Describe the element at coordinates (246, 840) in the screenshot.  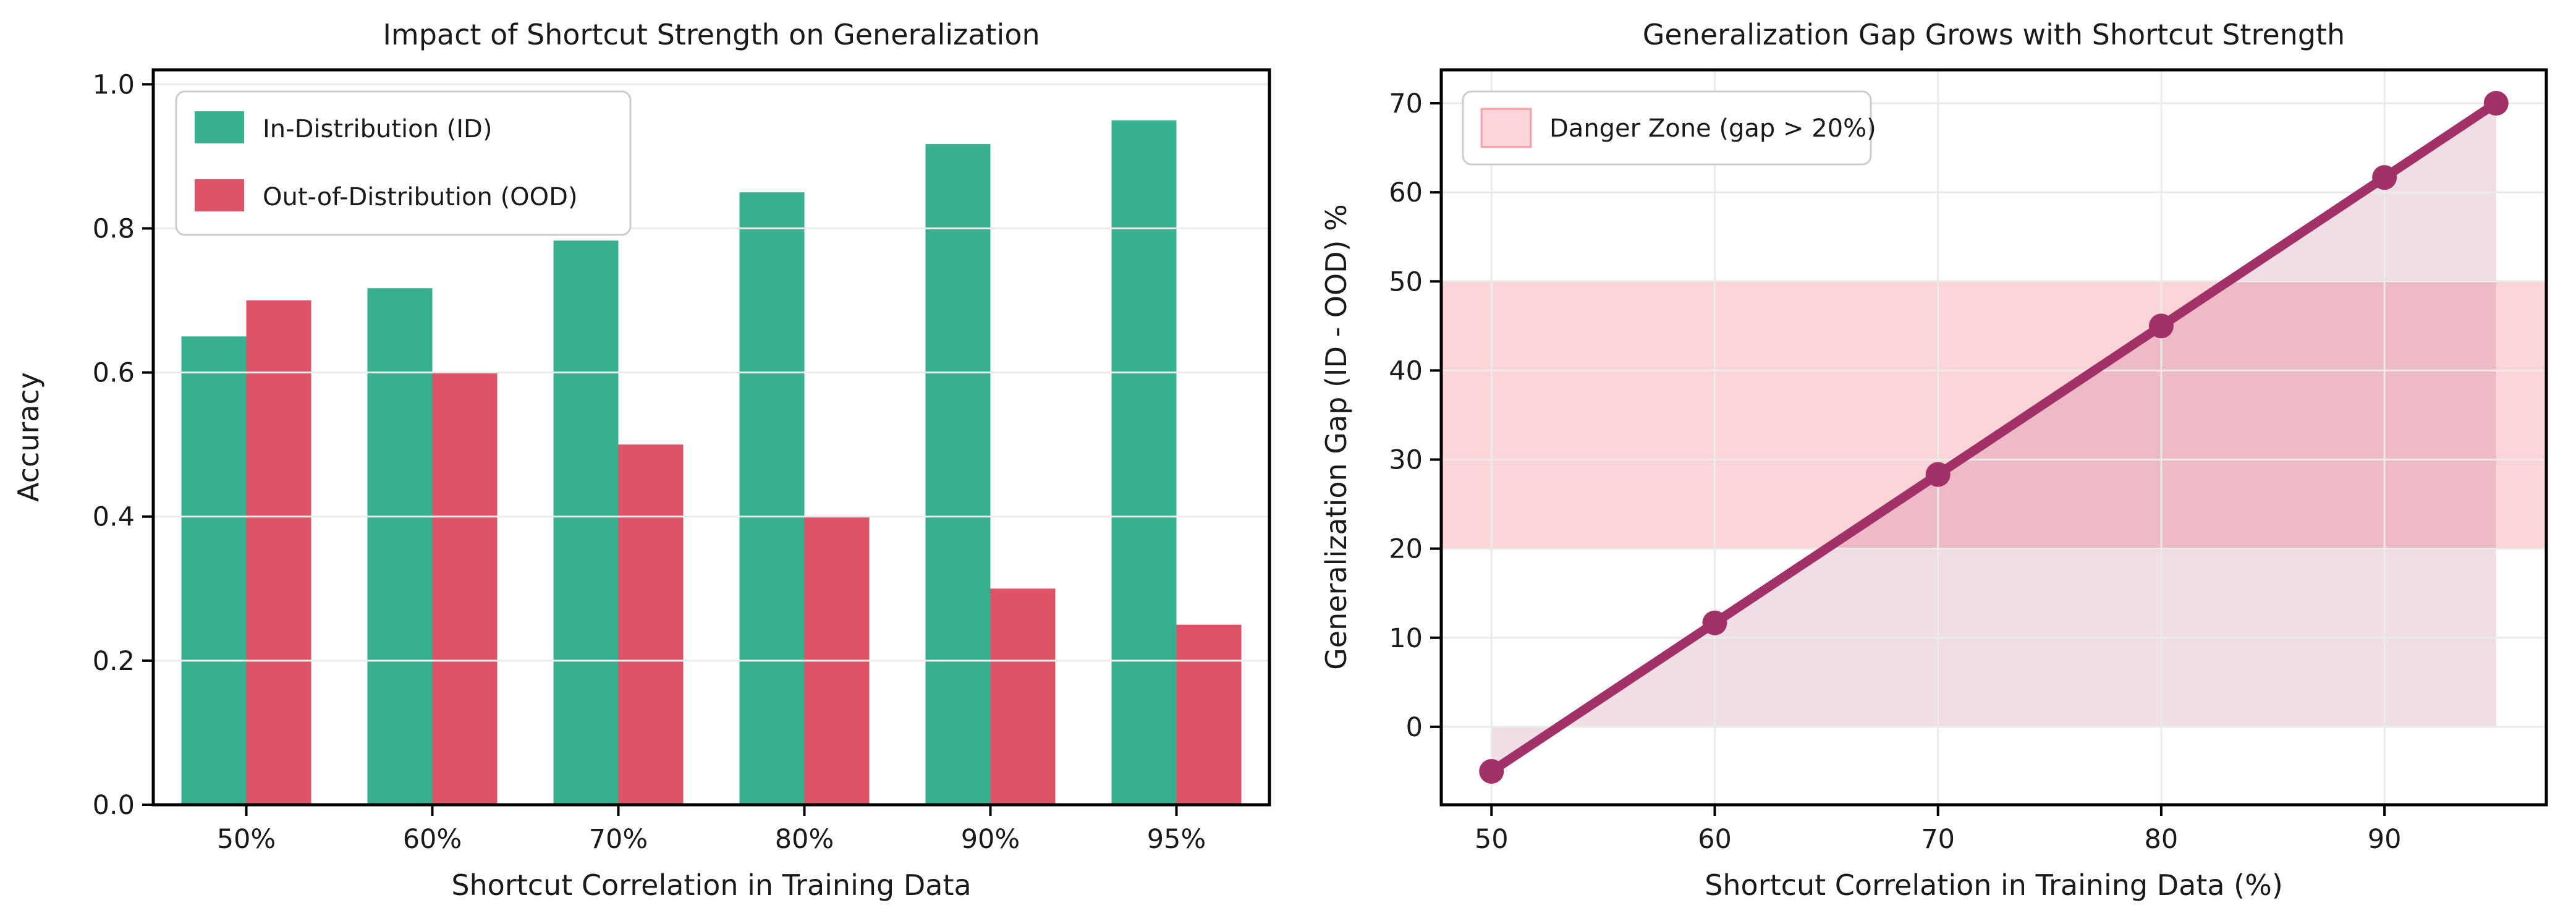
I see `x-tick-label: 50%` at that location.